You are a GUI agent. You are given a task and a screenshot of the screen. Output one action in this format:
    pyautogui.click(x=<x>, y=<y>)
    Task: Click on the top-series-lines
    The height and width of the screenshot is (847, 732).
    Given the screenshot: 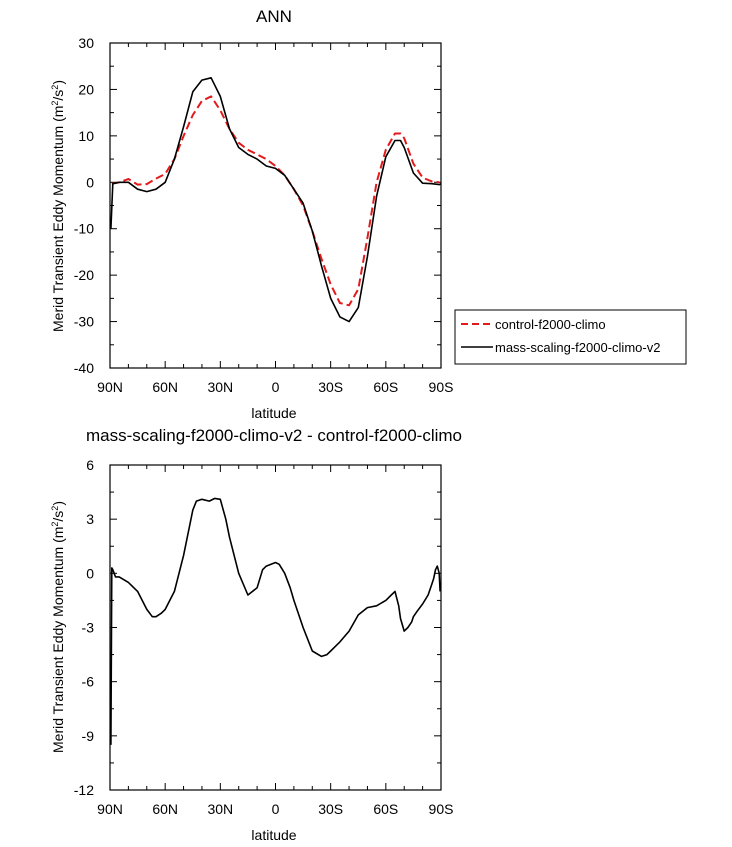 What is the action you would take?
    pyautogui.click(x=276, y=200)
    